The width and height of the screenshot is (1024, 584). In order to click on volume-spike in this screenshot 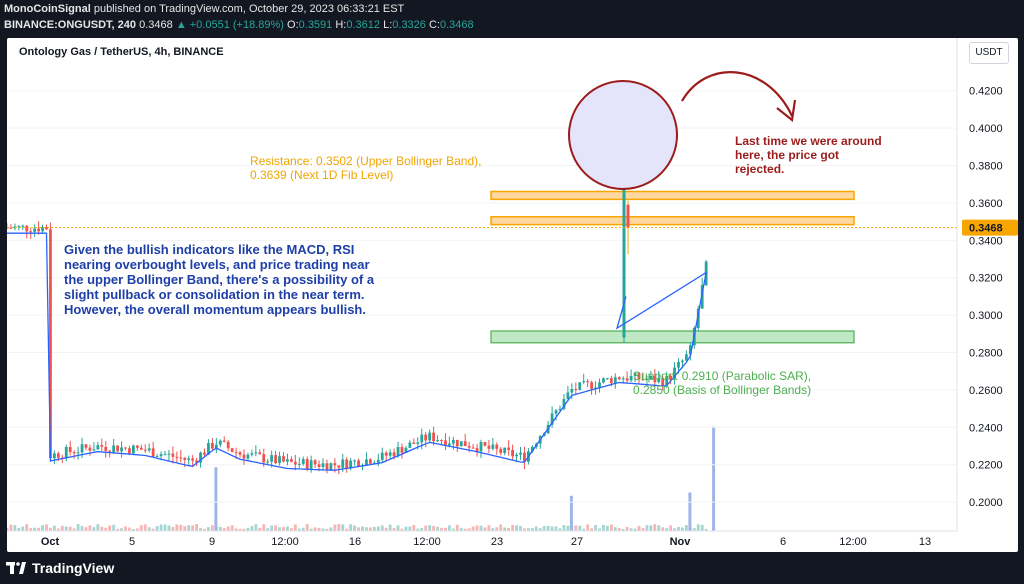, I will do `click(690, 511)`.